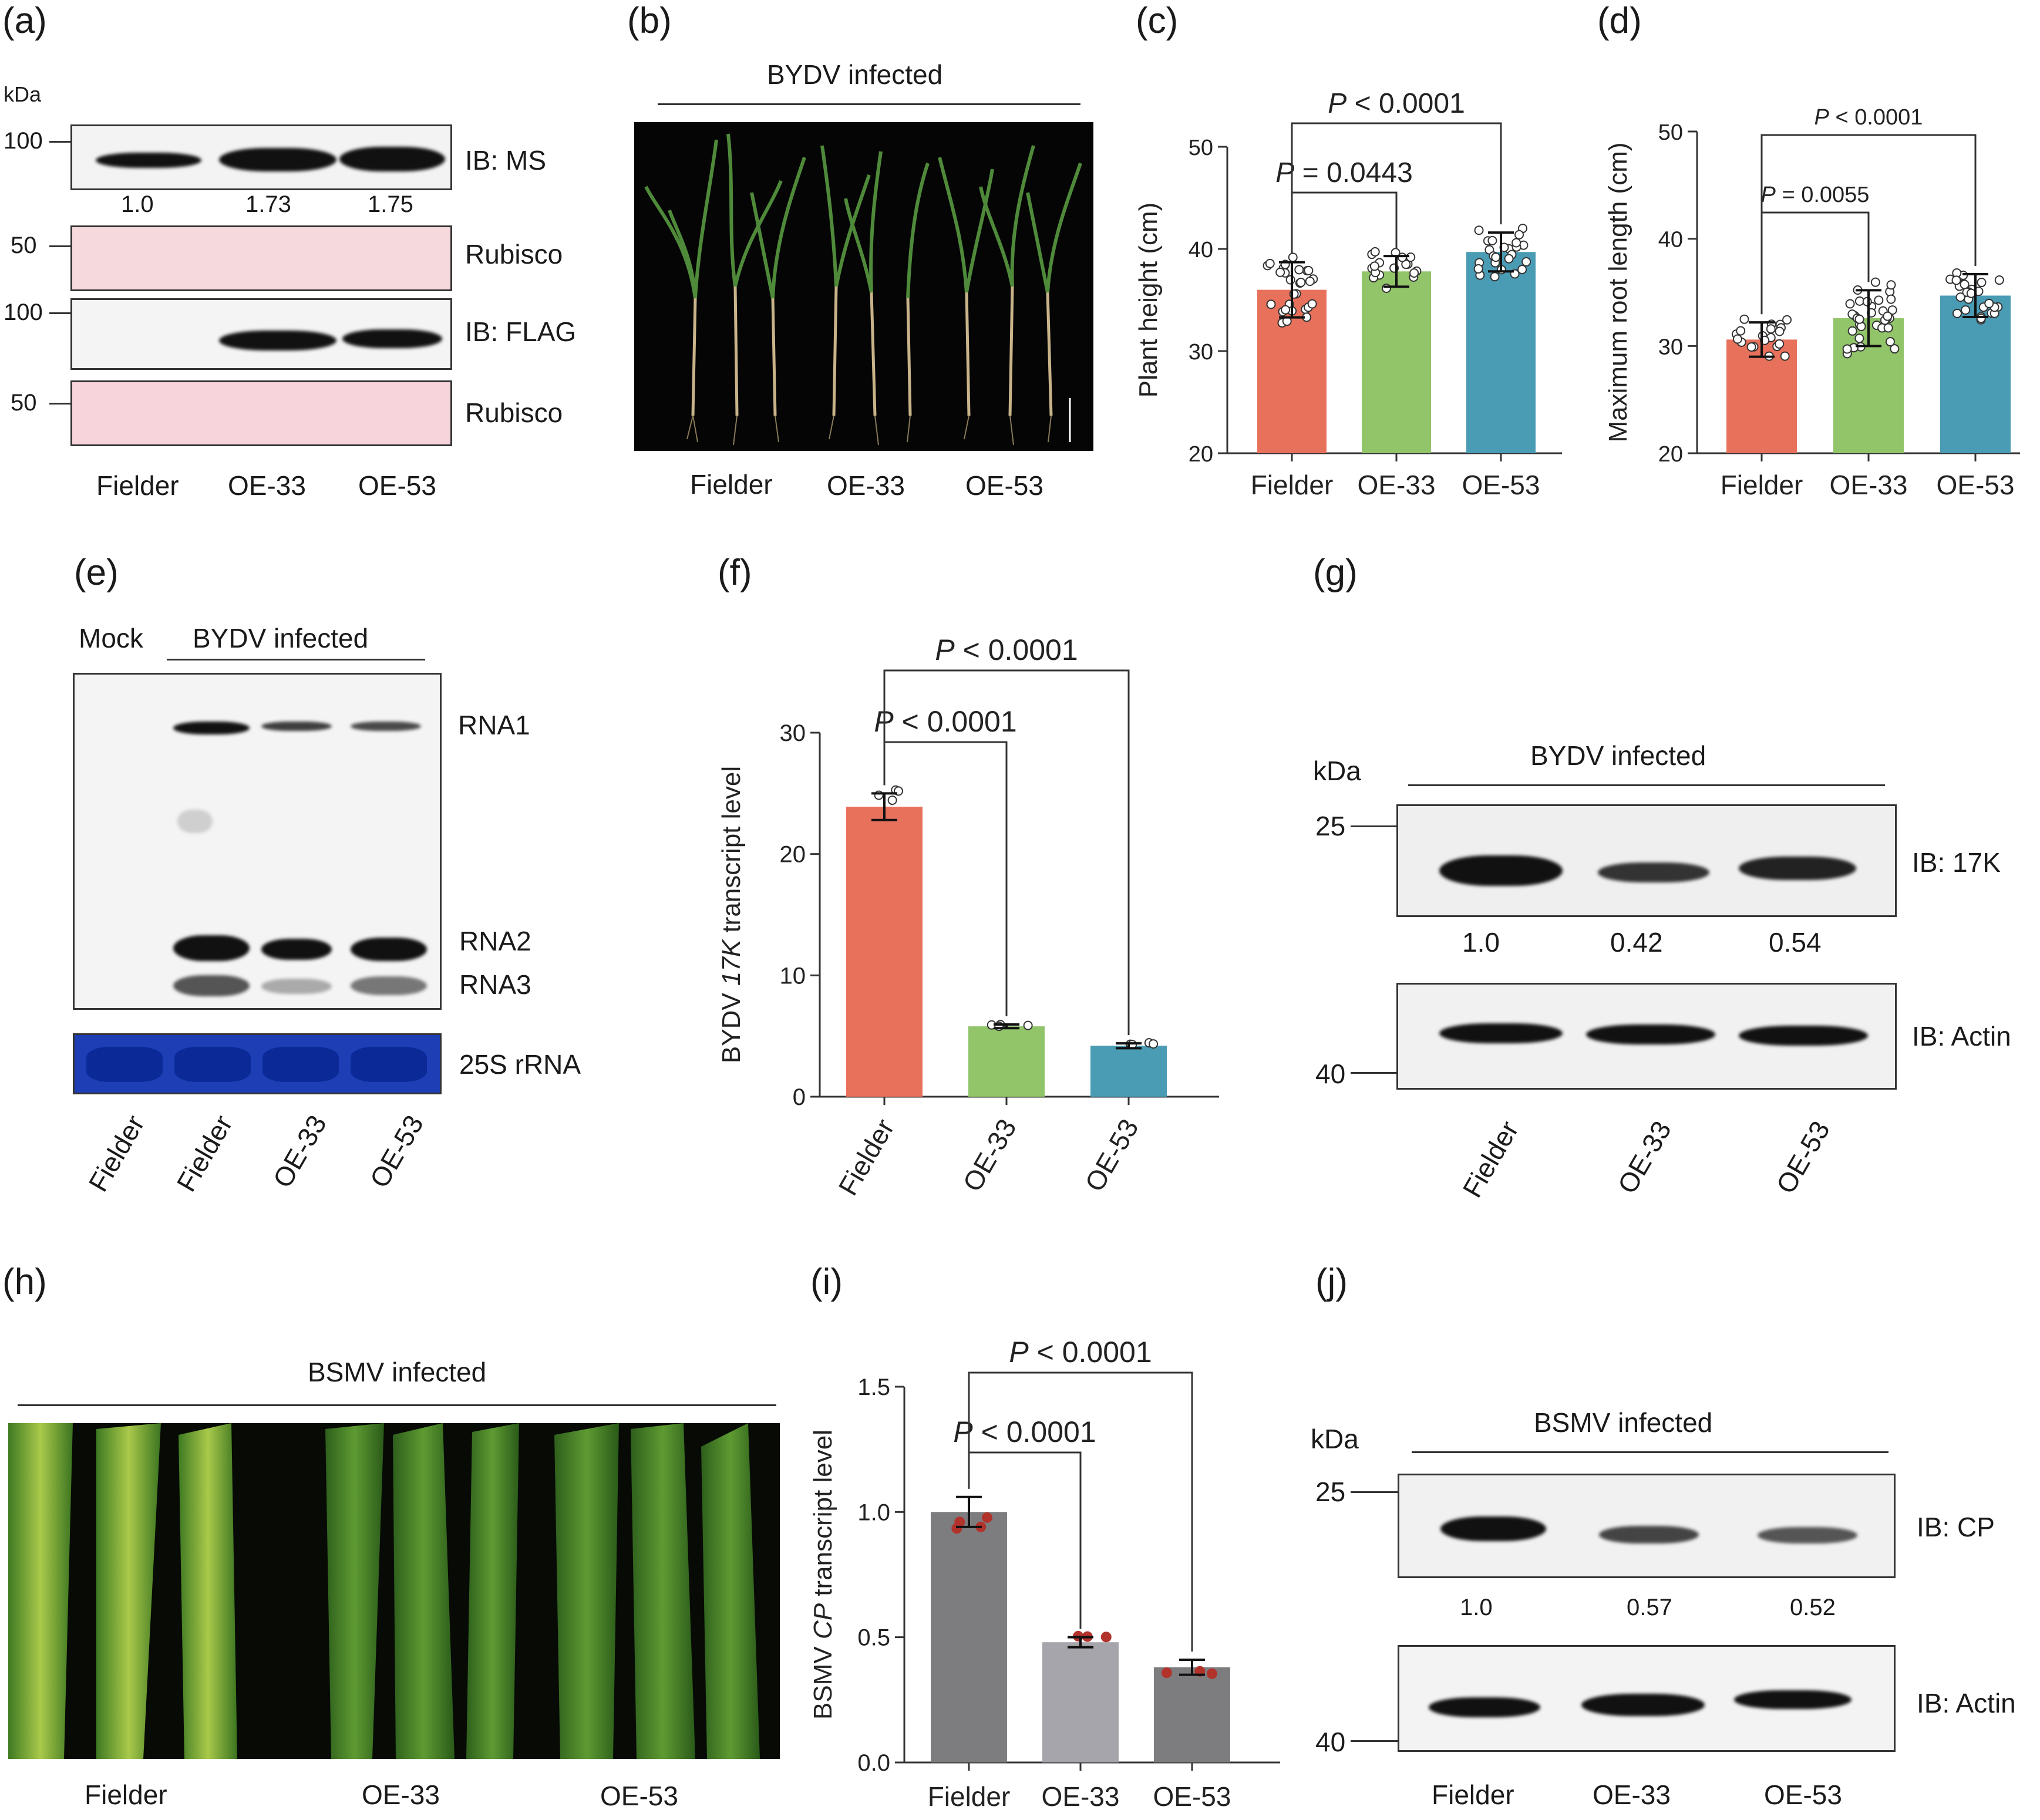  Describe the element at coordinates (823, 1575) in the screenshot. I see `y-axis-label: BSMV CP transcript level` at that location.